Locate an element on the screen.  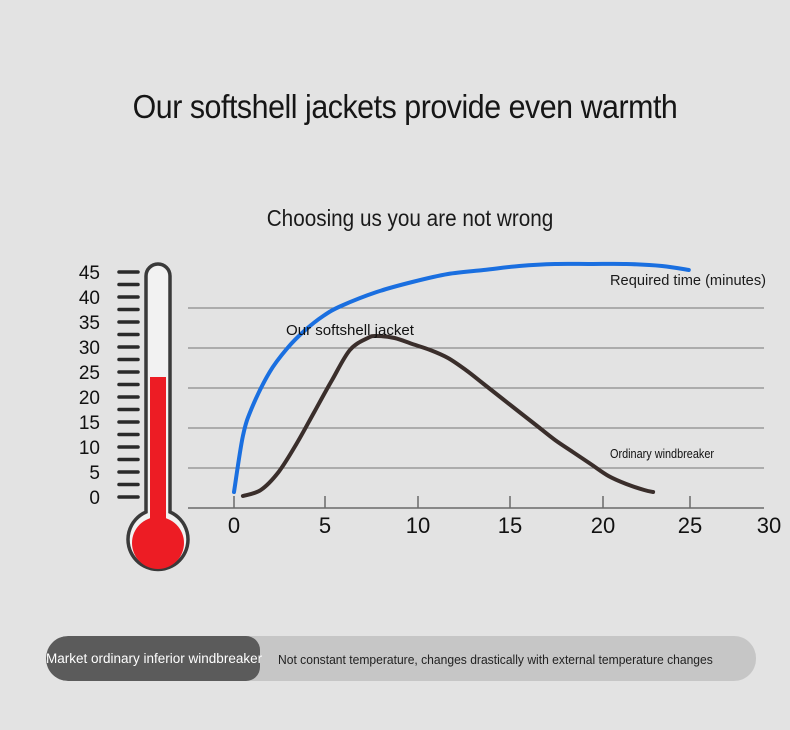
thermometer: 45 40 35 30 25 20 15 10 5 0 is located at coordinates (134, 417).